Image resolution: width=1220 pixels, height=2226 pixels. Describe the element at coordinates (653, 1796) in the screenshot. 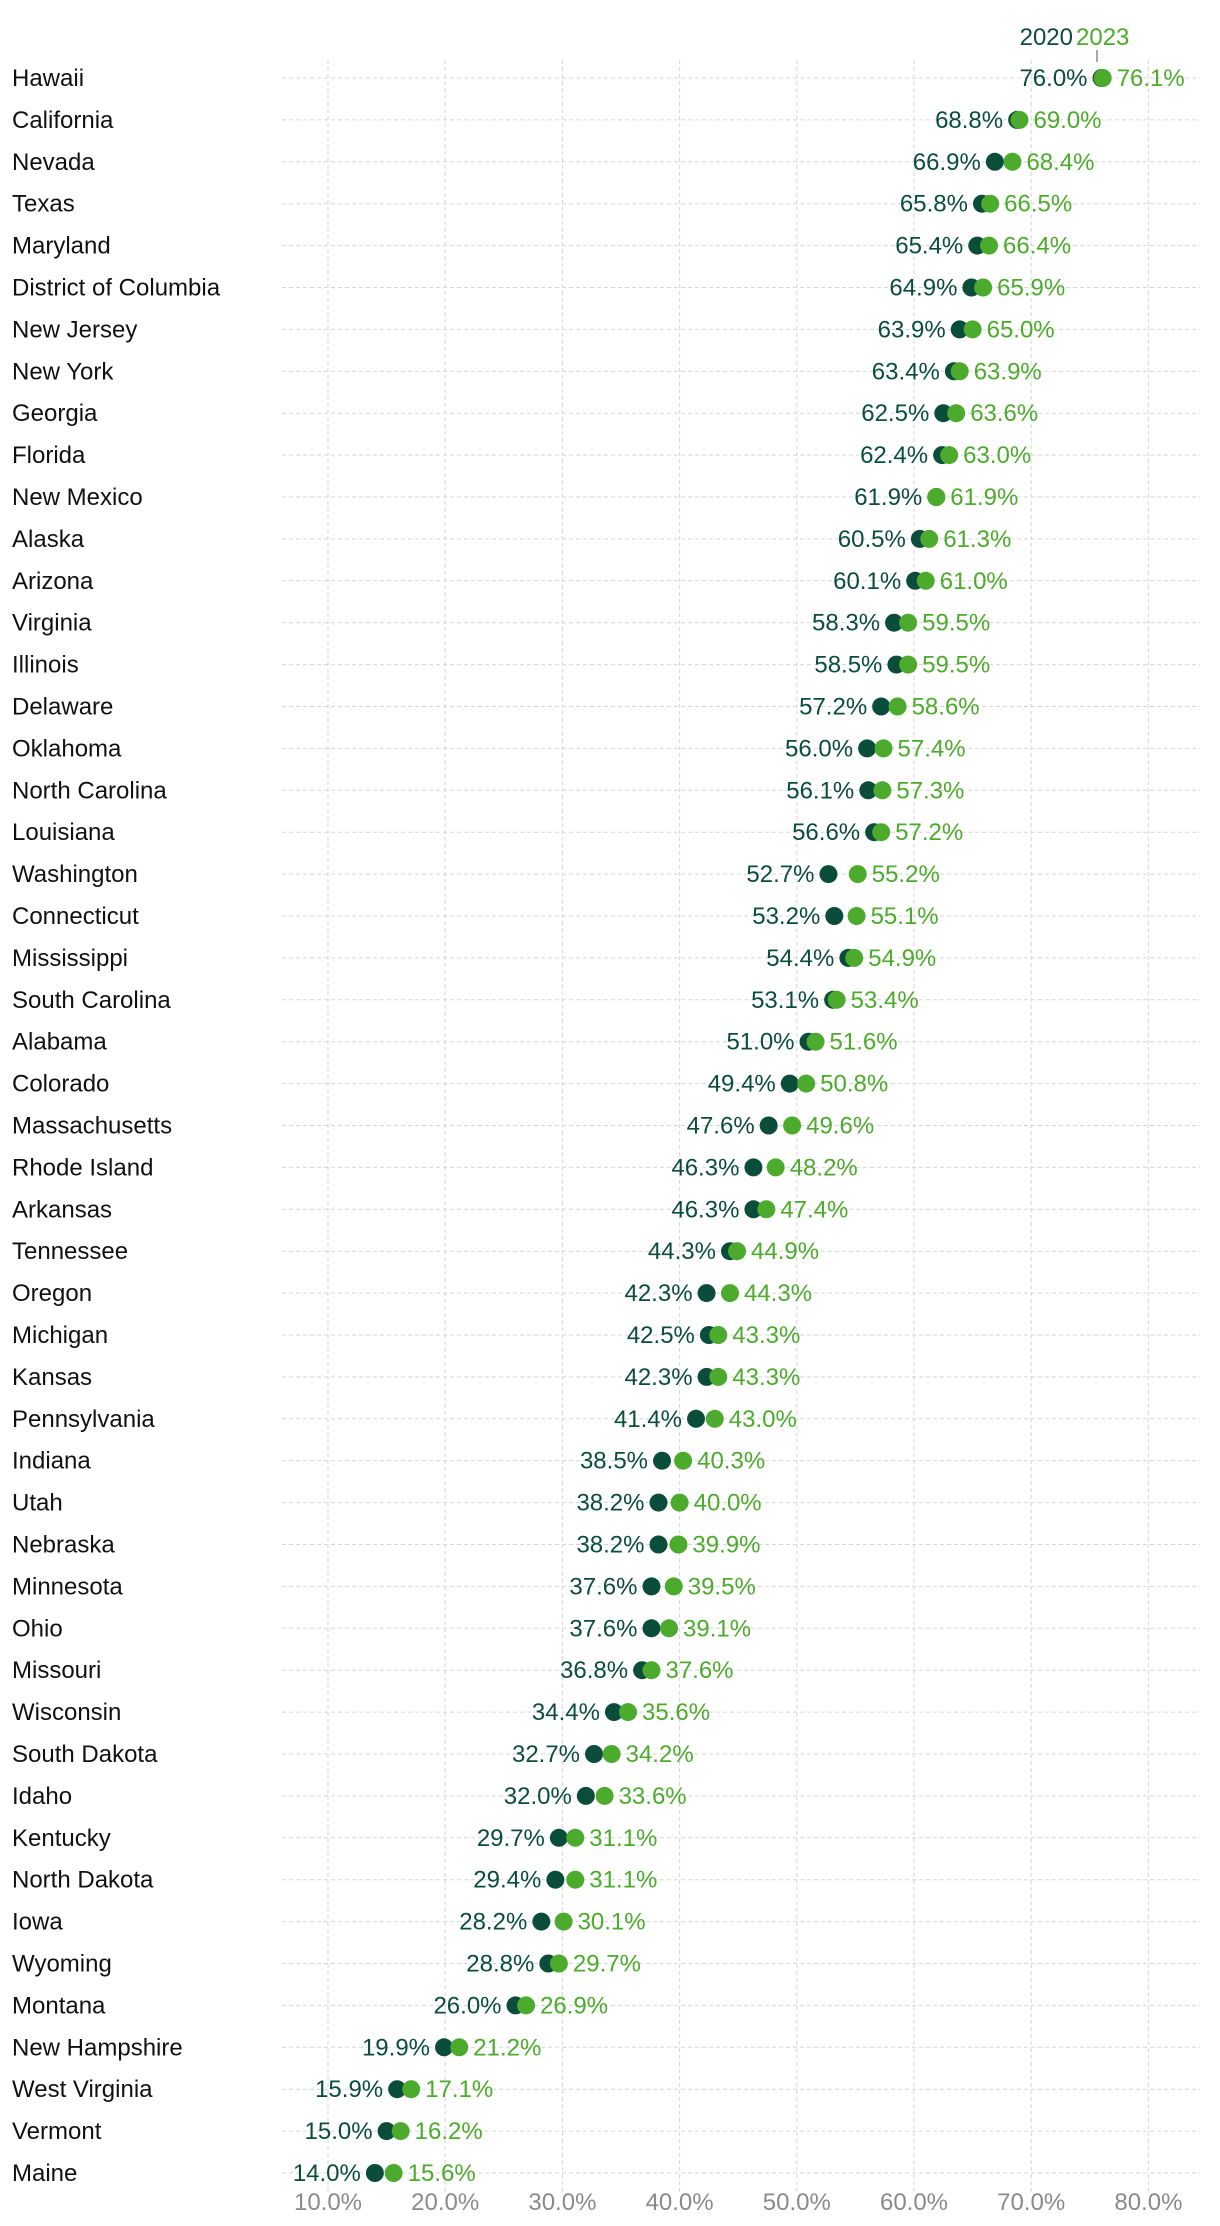

I see `value-label-2023: 33.6%` at that location.